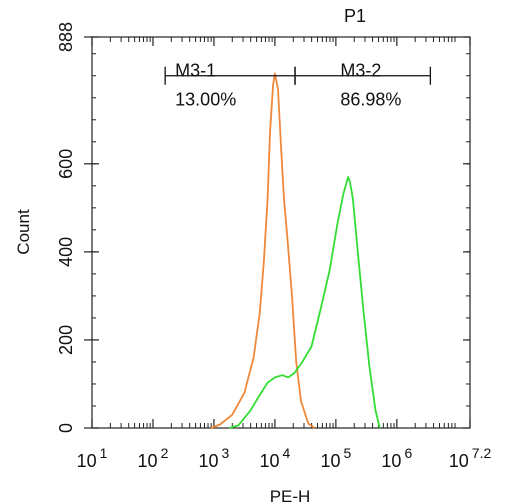 The width and height of the screenshot is (526, 504). Describe the element at coordinates (66, 37) in the screenshot. I see `y-tick-label: 888` at that location.